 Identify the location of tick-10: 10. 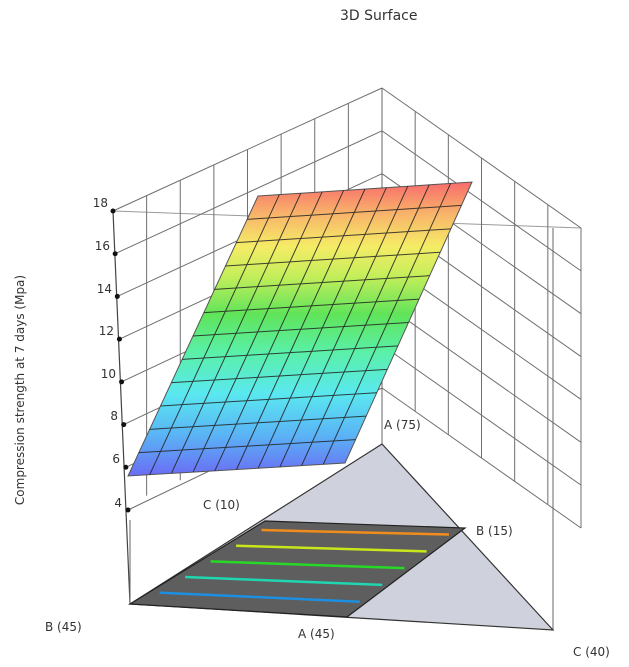
(108, 374).